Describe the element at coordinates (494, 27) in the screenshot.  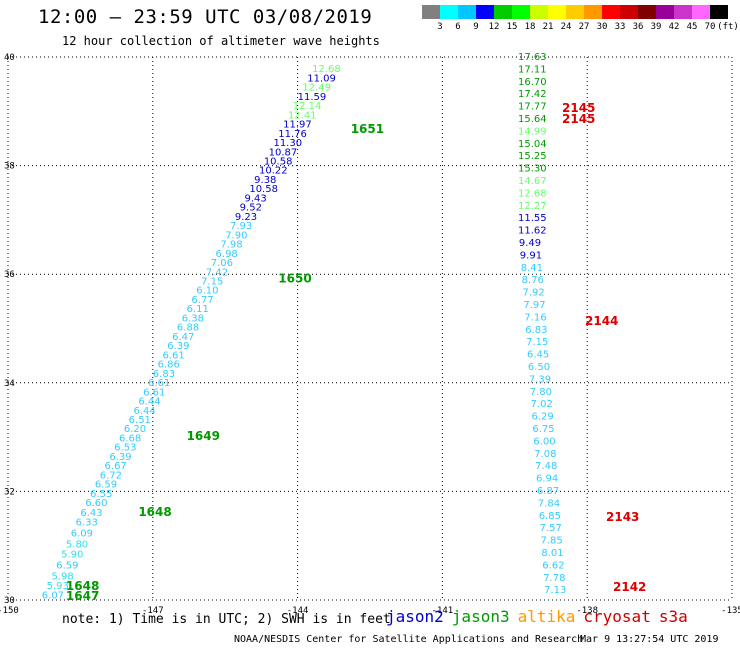
I see `colorbar-label: 12` at that location.